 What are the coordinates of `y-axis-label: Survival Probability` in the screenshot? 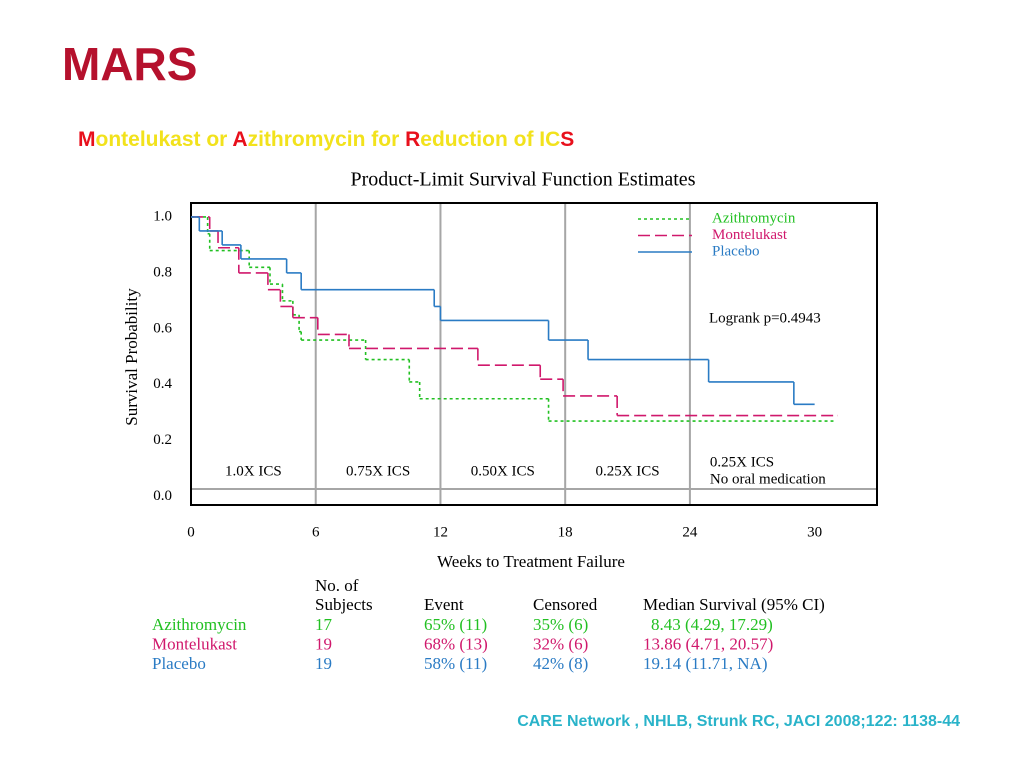 It's located at (131, 357).